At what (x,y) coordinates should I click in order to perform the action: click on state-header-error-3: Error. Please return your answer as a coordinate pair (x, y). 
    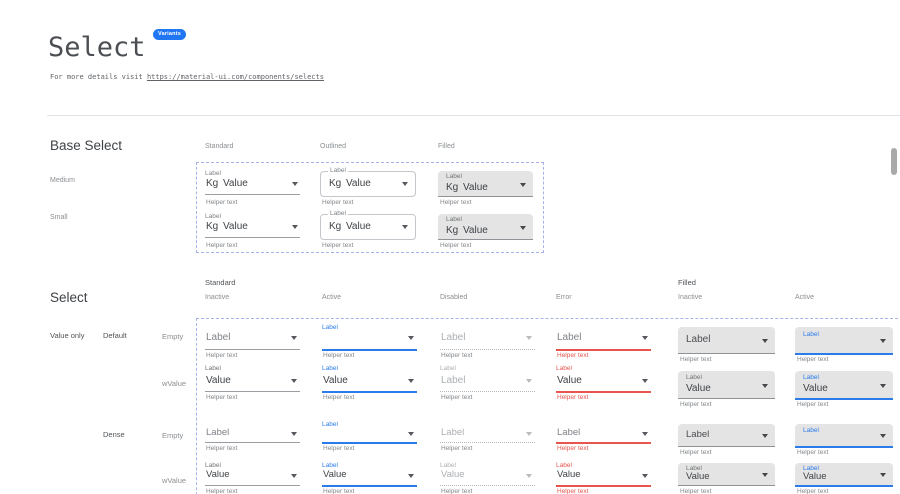
    Looking at the image, I should click on (564, 297).